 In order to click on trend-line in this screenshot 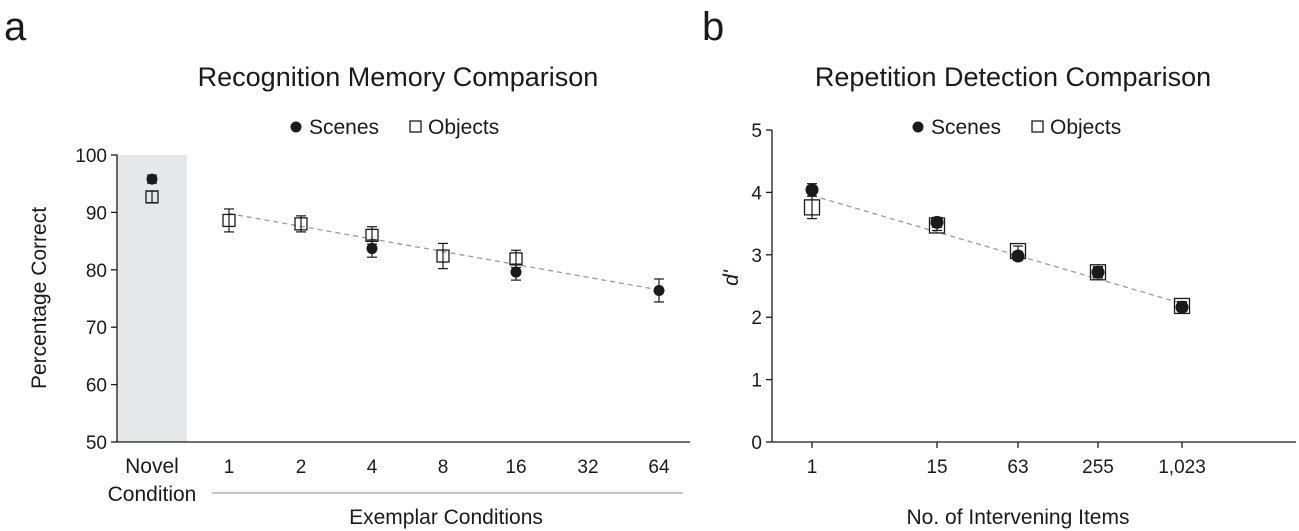, I will do `click(997, 249)`.